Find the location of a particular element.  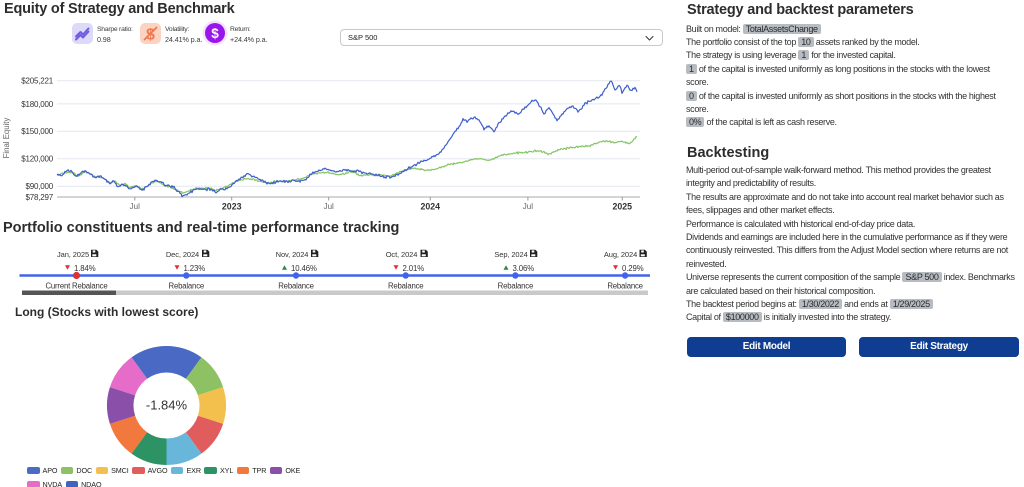

svg-text: Oct, 2024 is located at coordinates (402, 254).